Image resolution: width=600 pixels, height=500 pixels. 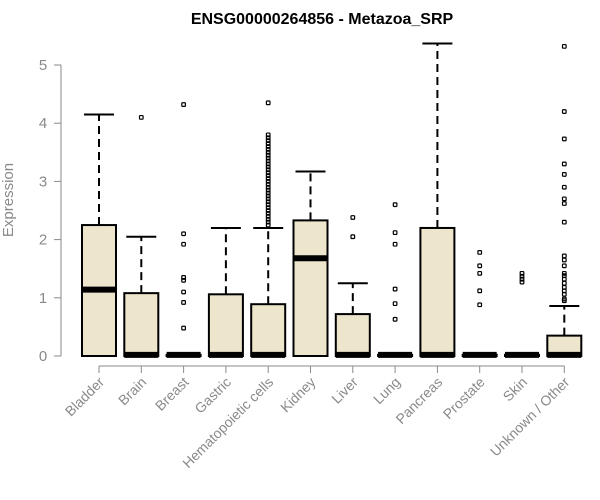 What do you see at coordinates (172, 394) in the screenshot?
I see `x-tick-label: Breast` at bounding box center [172, 394].